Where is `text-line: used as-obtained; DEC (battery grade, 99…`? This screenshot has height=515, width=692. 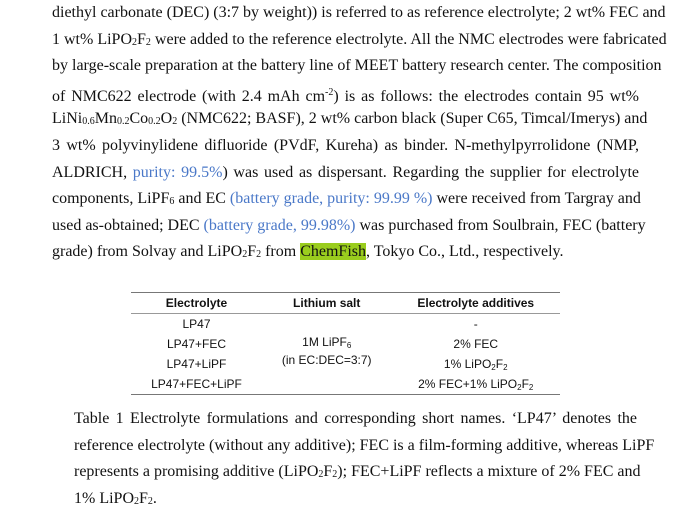
text-line: used as-obtained; DEC (battery grade, 99… is located at coordinates (349, 226).